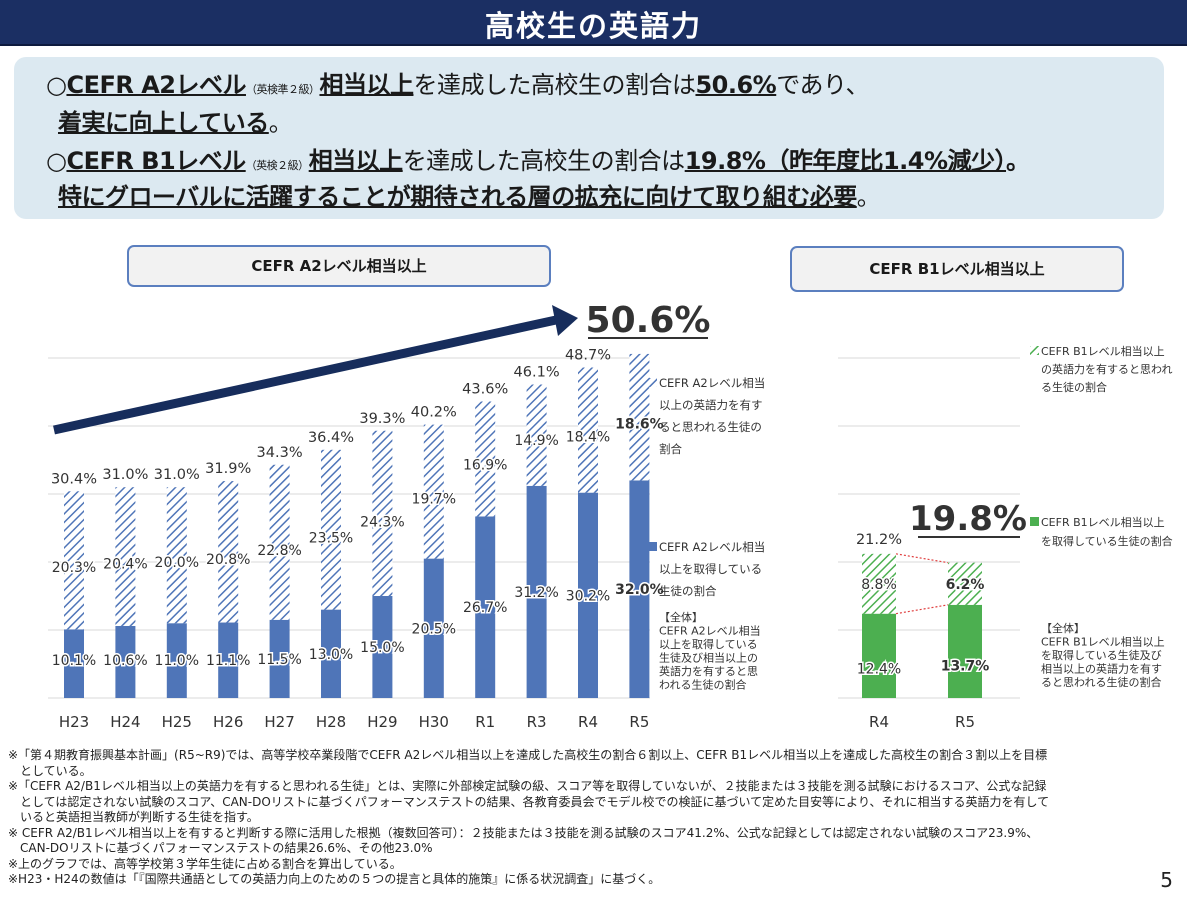  Describe the element at coordinates (652, 546) in the screenshot. I see `legend-swatch-solid` at that location.